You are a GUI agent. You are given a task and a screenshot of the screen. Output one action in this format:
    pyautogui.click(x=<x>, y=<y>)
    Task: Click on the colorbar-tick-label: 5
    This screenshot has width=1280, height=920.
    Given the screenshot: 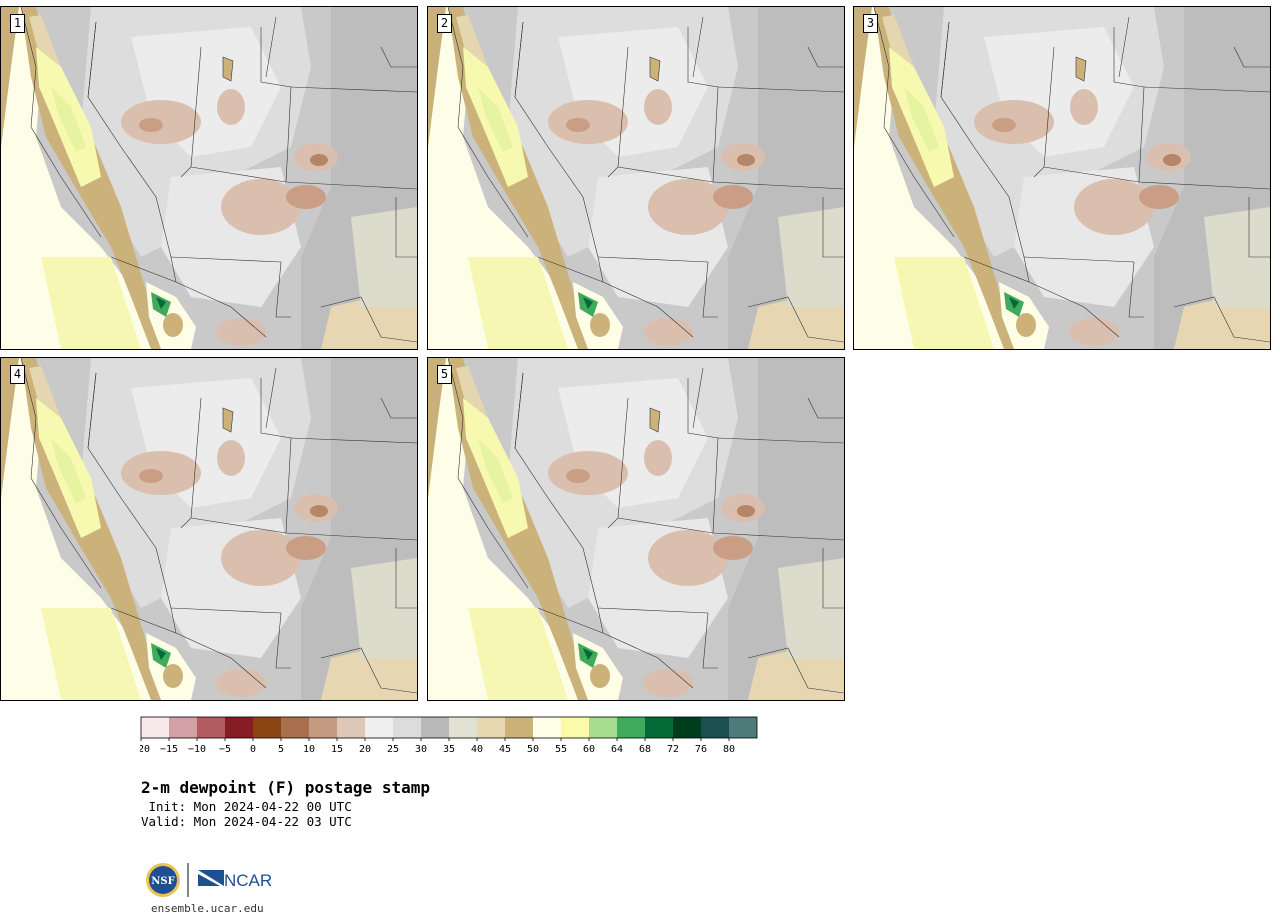 What is the action you would take?
    pyautogui.click(x=281, y=749)
    